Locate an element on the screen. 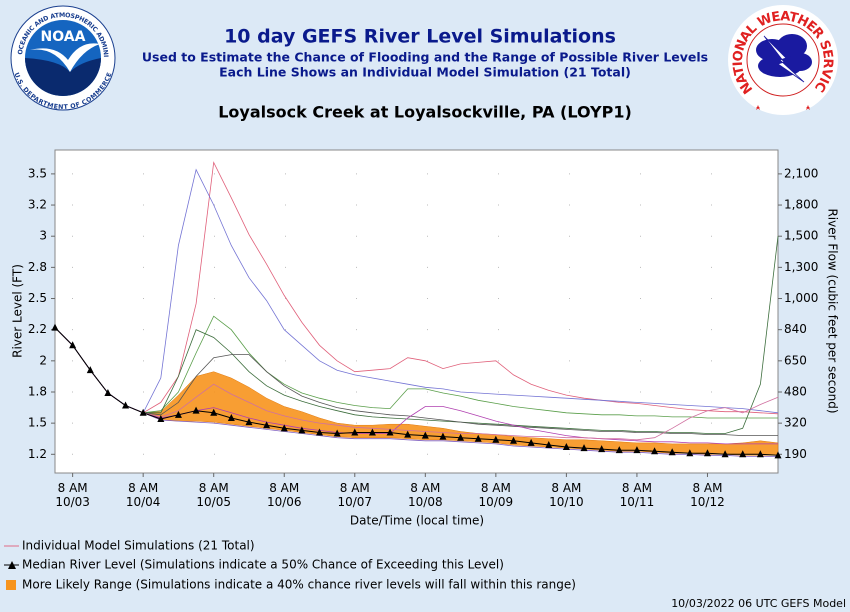  y2-tick-label: 2,100 is located at coordinates (801, 173).